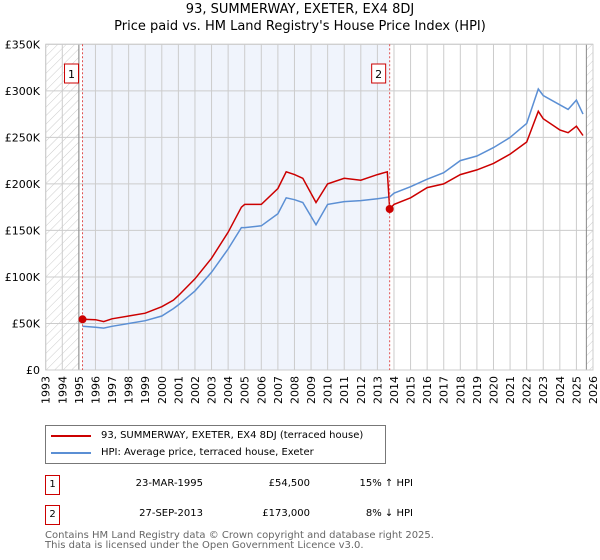  Describe the element at coordinates (26, 323) in the screenshot. I see `y-tick-label: £50K` at that location.